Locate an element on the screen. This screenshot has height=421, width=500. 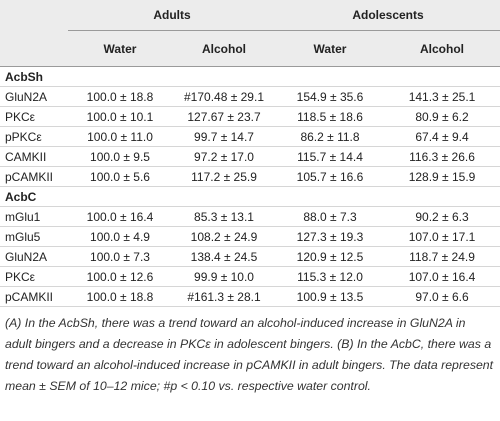
table-cell: 120.9 ± 12.5 is located at coordinates (330, 256).